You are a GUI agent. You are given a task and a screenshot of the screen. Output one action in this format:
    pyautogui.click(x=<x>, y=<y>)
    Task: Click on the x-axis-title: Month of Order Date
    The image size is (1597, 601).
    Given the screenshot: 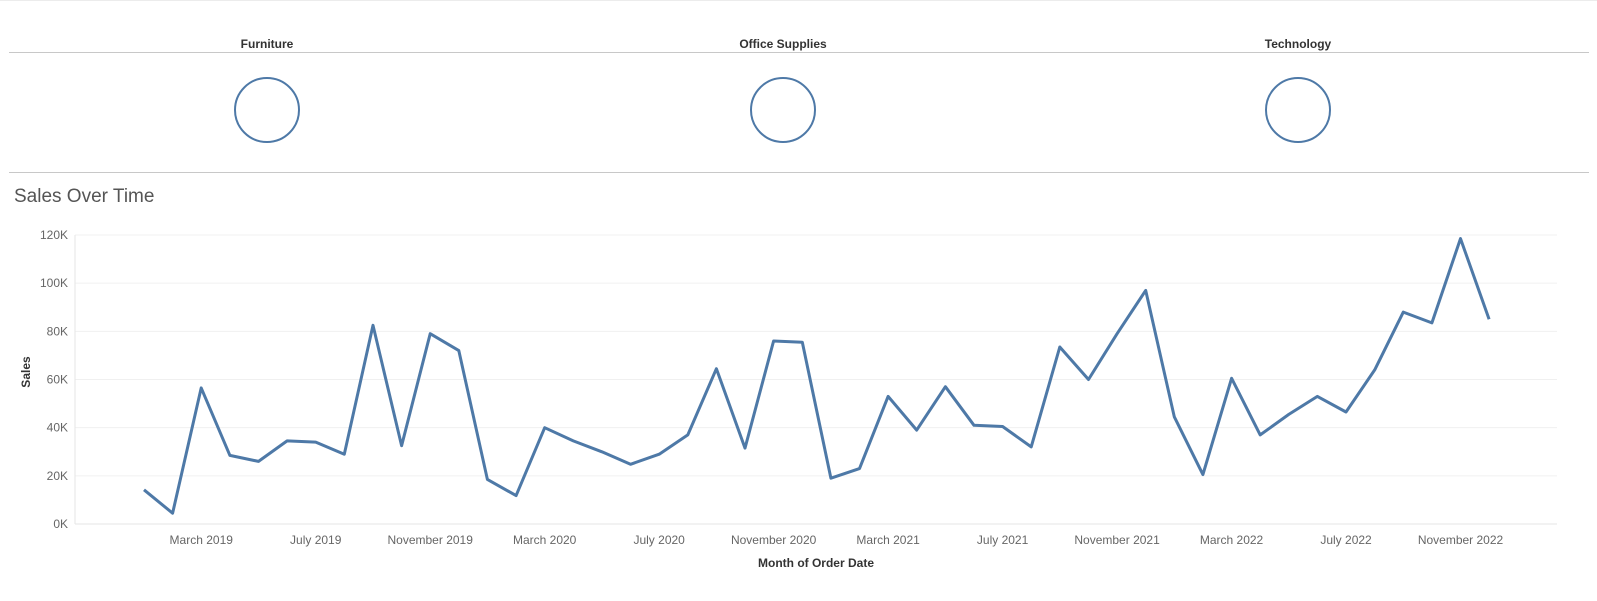 What is the action you would take?
    pyautogui.click(x=816, y=563)
    